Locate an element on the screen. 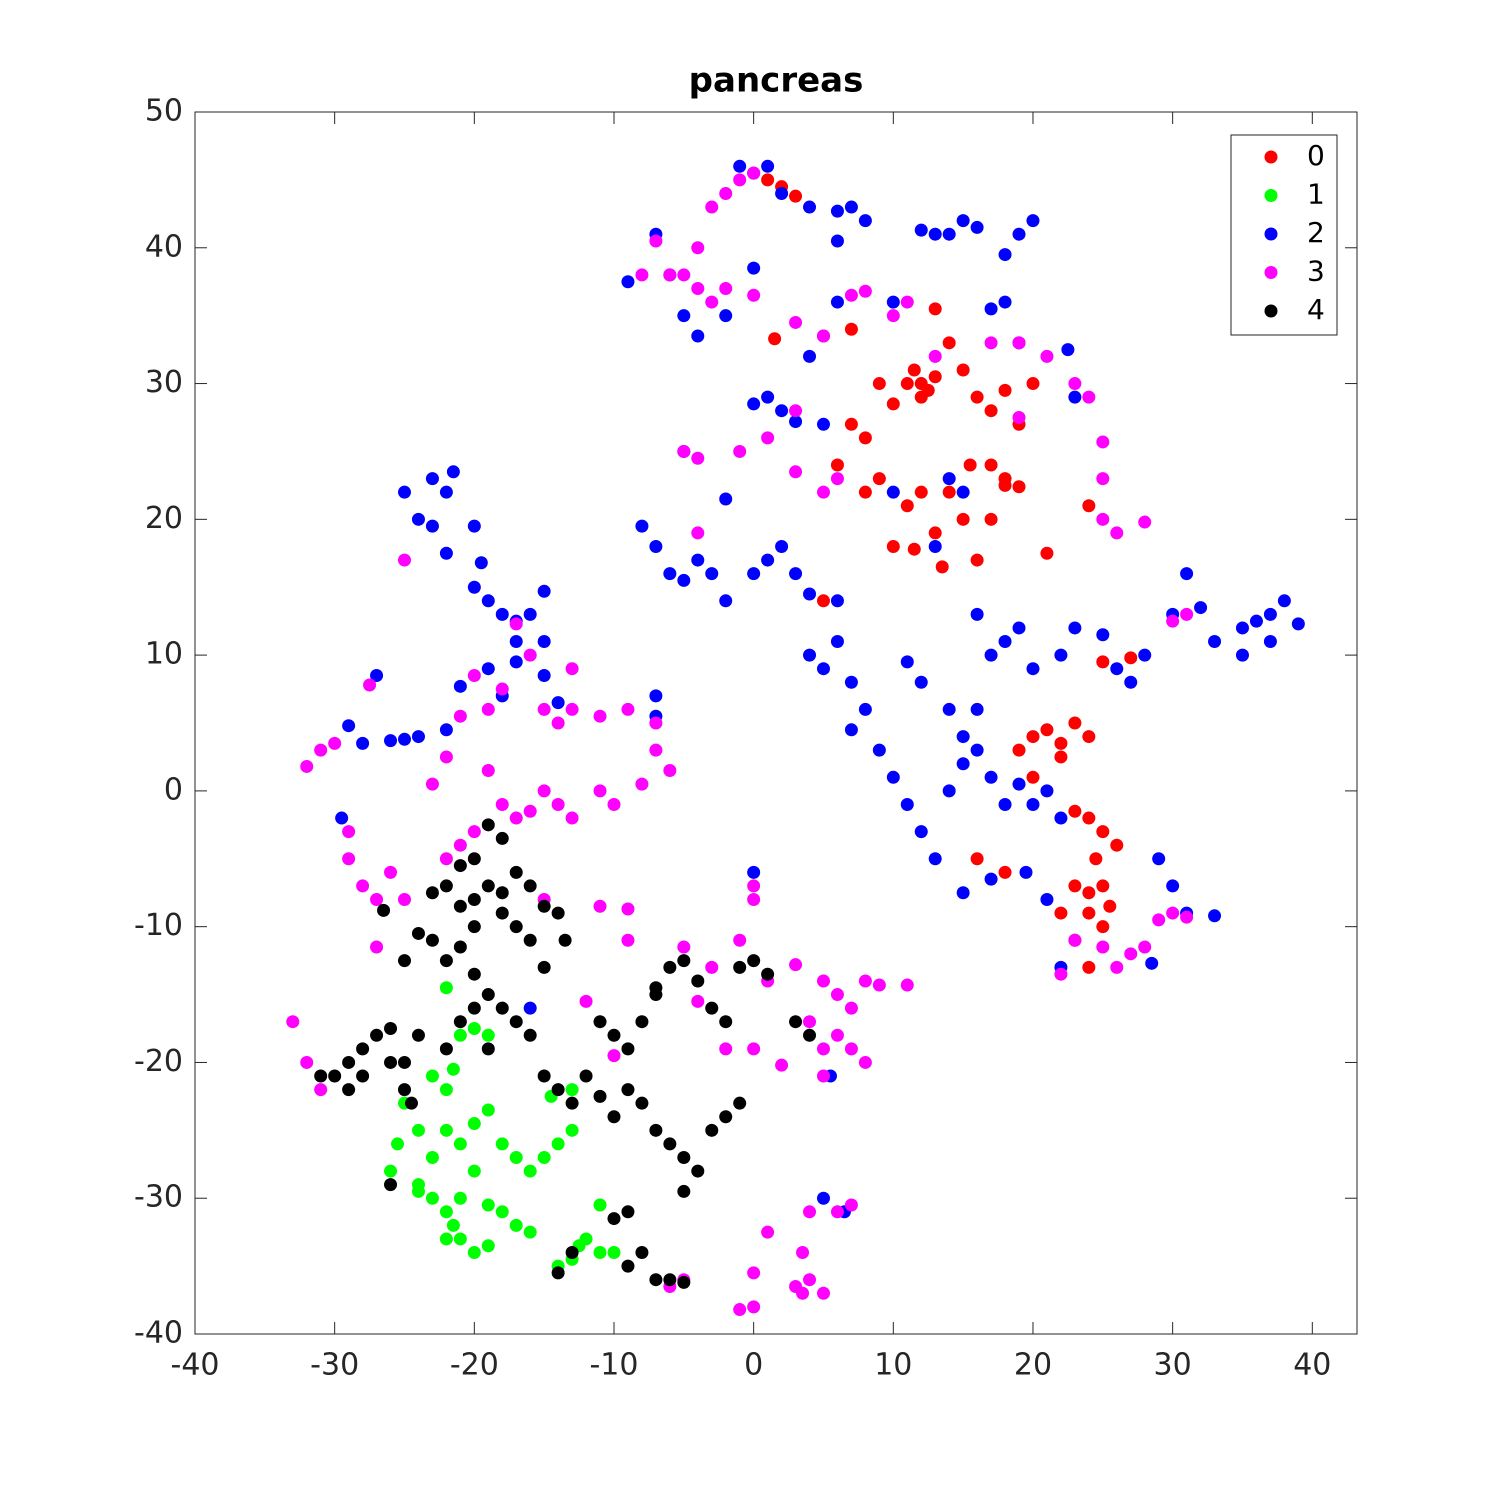  y-tick-label: -30 is located at coordinates (158, 1197).